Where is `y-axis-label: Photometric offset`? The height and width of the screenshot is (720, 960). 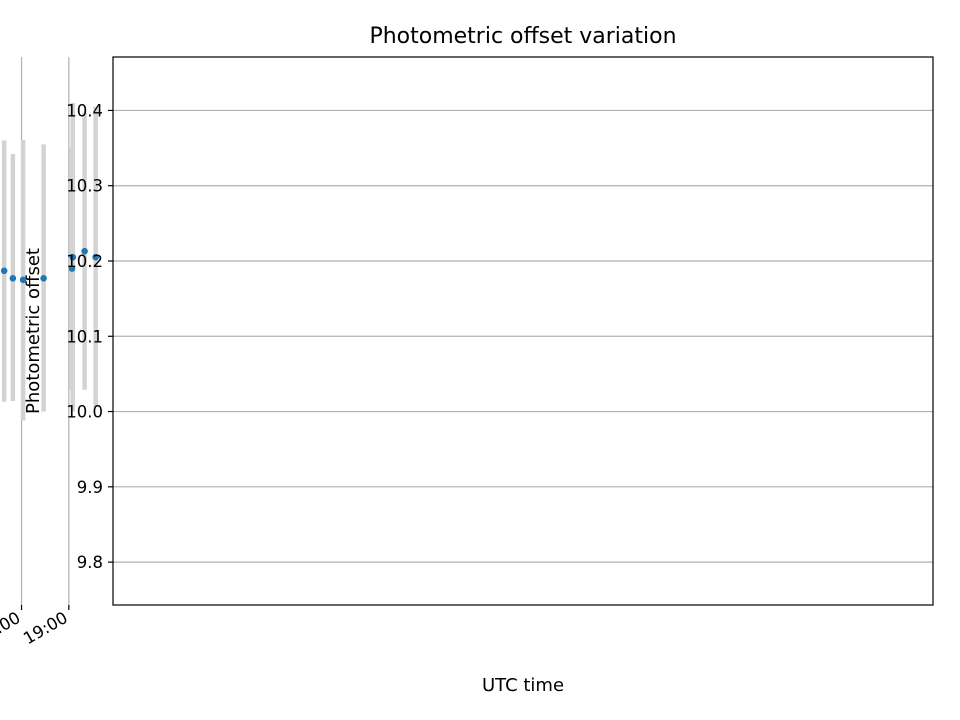
y-axis-label: Photometric offset is located at coordinates (33, 331).